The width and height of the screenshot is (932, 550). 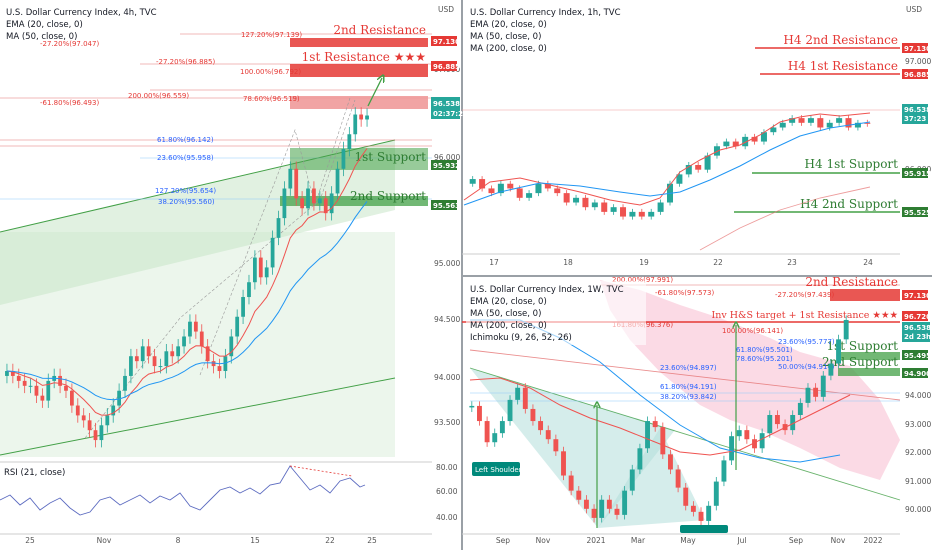 I want to click on zone-4h-s1, so click(x=359, y=159).